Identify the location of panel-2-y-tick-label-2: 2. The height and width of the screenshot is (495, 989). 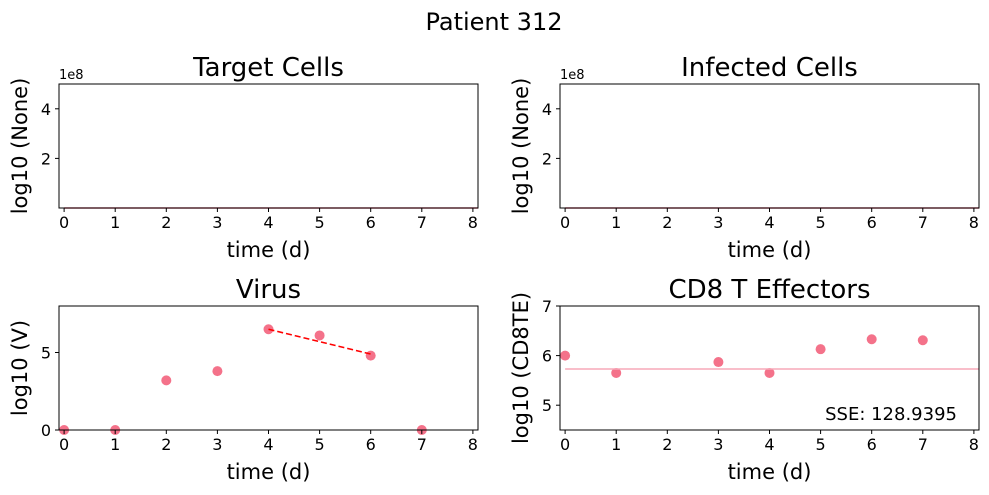
(547, 158).